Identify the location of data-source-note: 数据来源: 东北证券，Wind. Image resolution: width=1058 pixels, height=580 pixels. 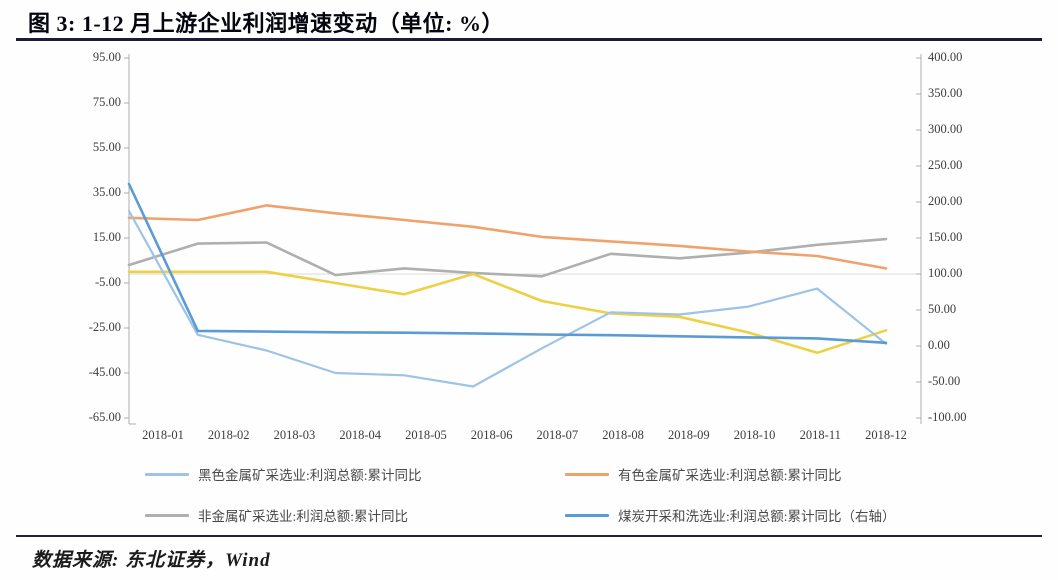
(151, 560).